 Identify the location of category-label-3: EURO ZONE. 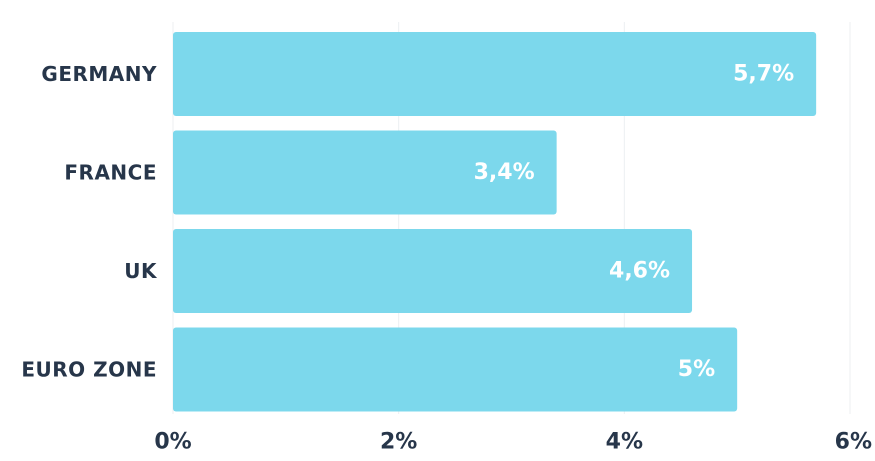
(89, 370).